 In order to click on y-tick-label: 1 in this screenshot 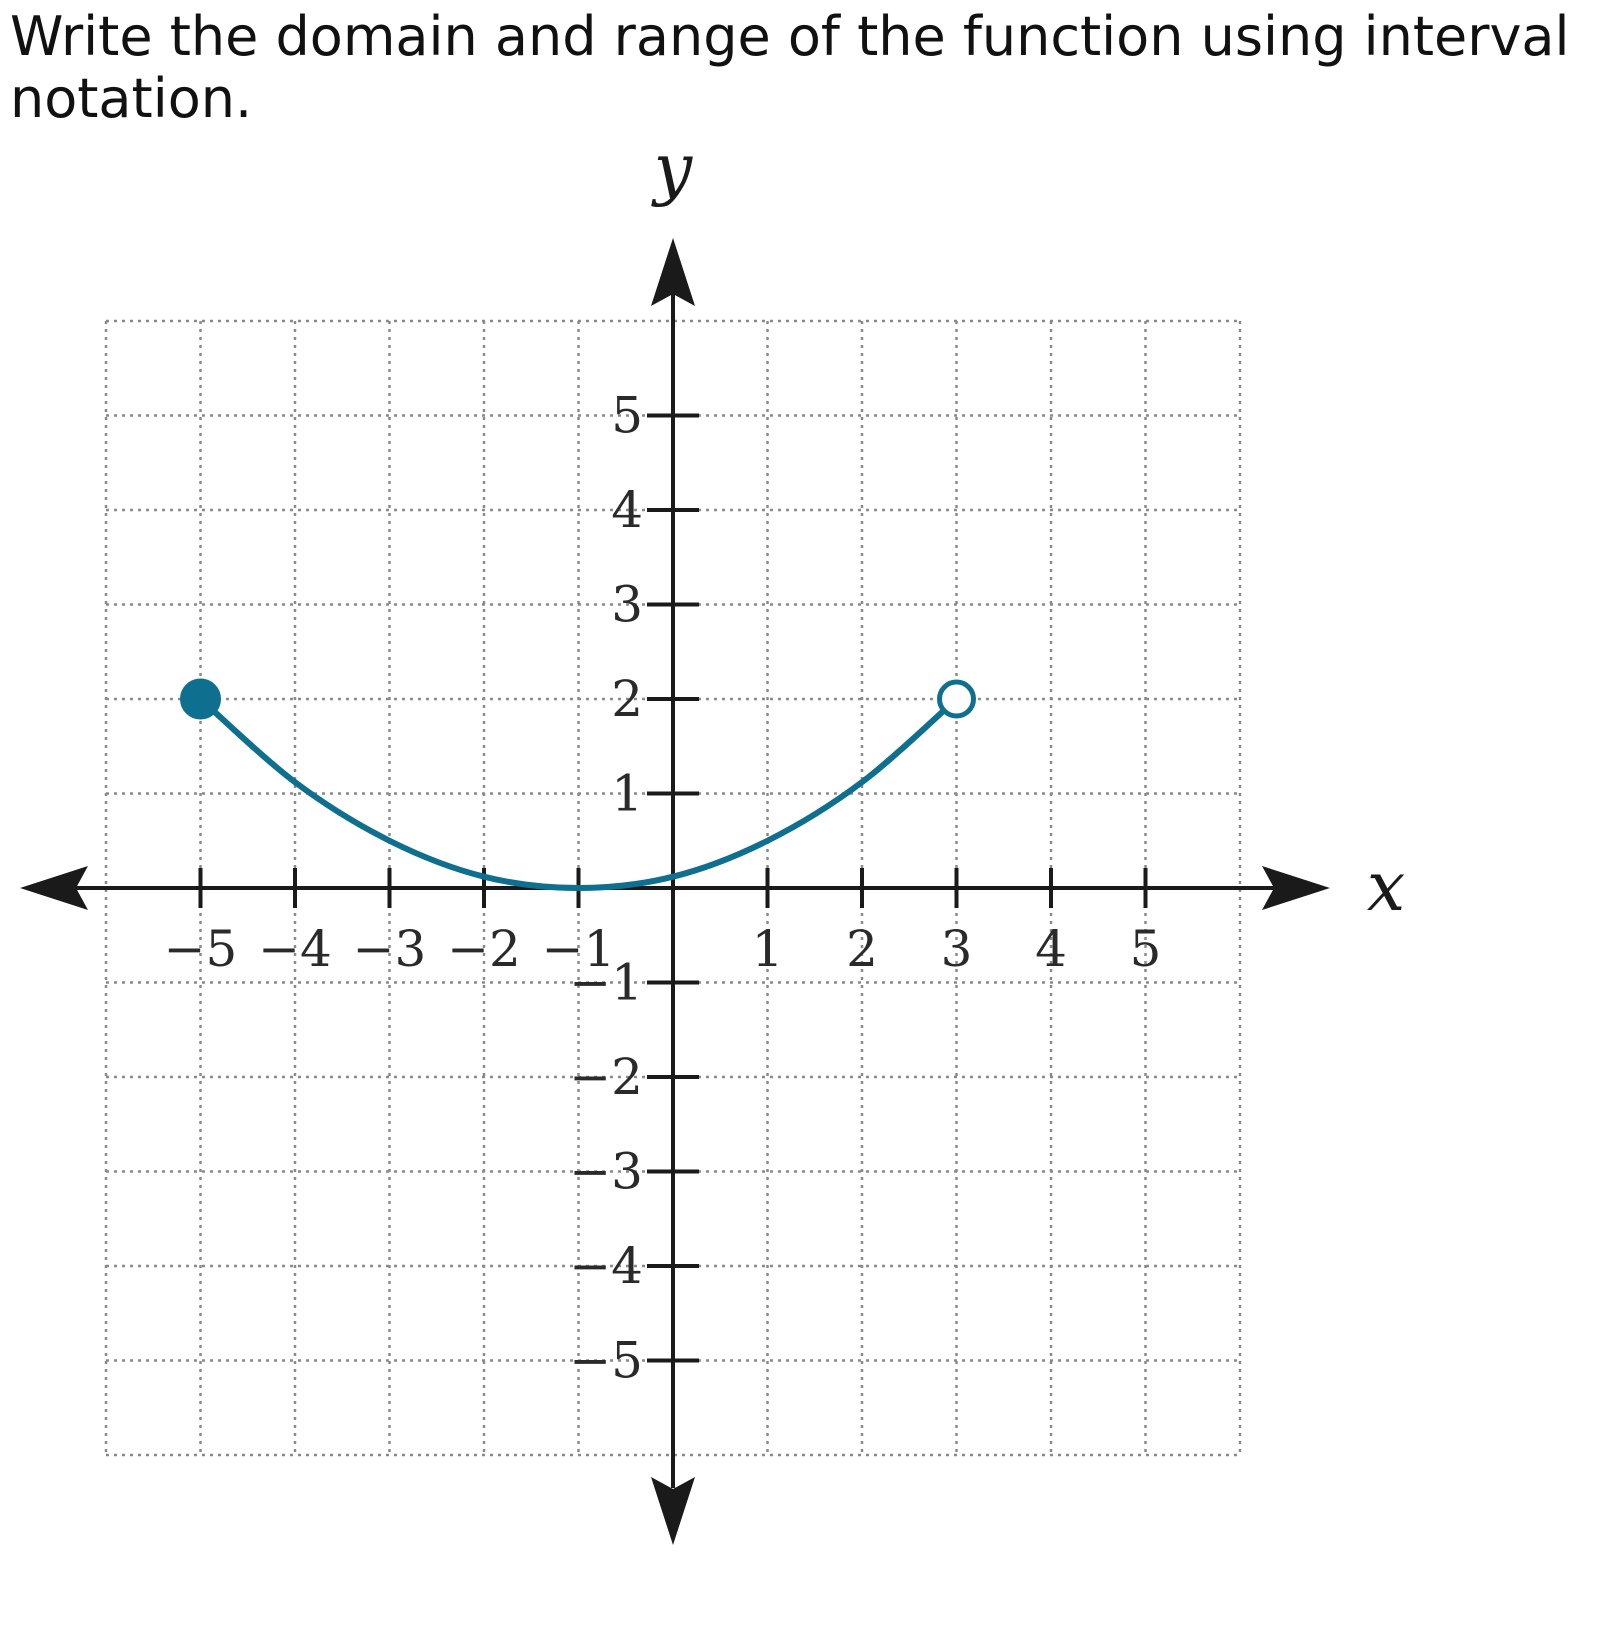, I will do `click(627, 794)`.